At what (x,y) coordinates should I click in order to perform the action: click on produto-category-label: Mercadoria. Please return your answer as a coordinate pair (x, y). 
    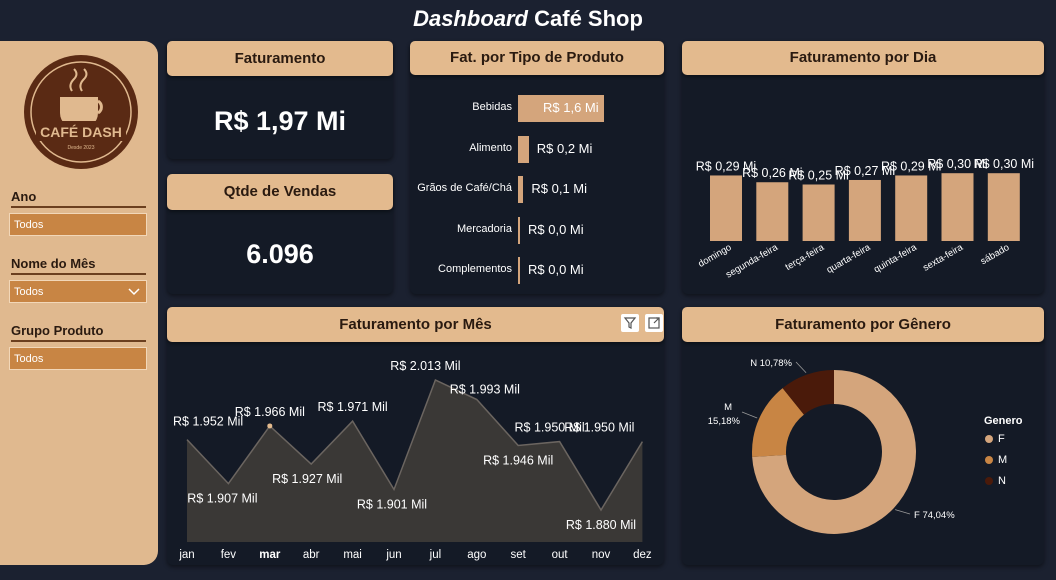
    Looking at the image, I should click on (484, 228).